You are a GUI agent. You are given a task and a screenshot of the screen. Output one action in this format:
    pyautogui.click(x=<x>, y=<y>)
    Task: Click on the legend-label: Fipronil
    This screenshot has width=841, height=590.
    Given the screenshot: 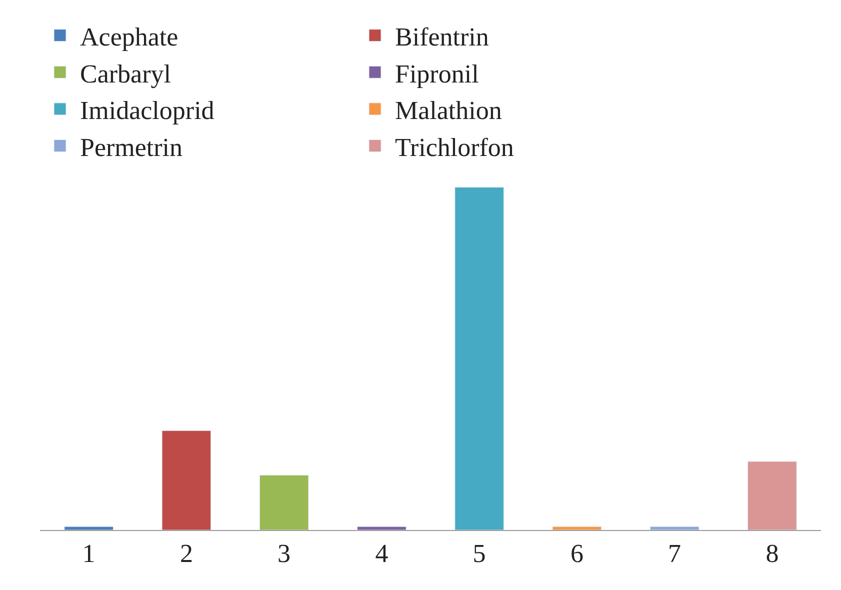 What is the action you would take?
    pyautogui.click(x=437, y=73)
    